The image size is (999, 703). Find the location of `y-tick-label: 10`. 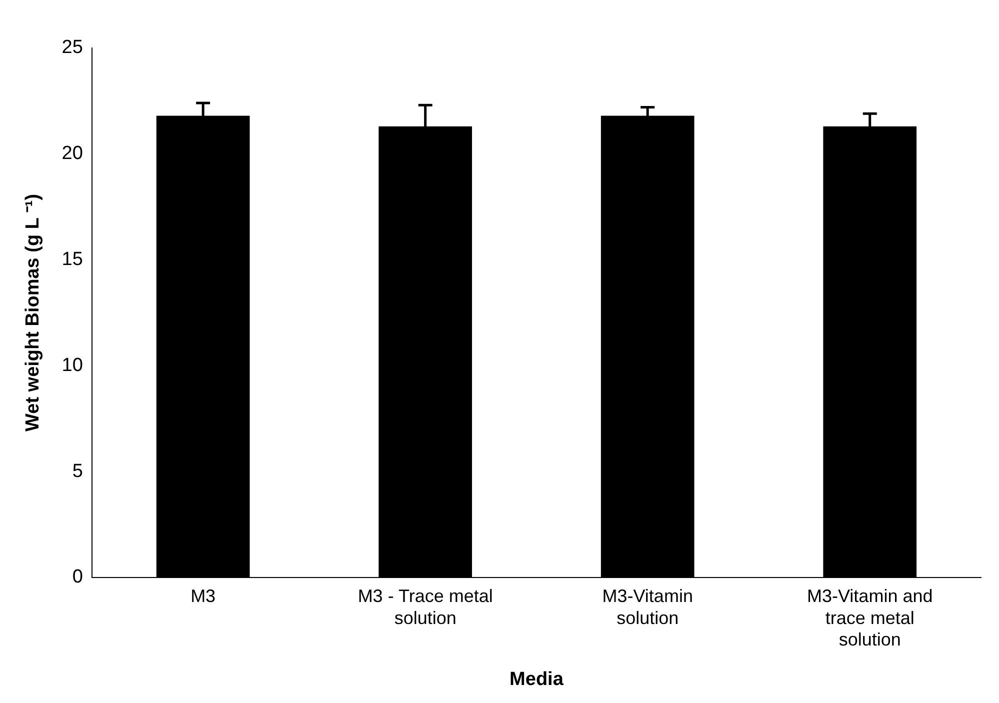

y-tick-label: 10 is located at coordinates (72, 365).